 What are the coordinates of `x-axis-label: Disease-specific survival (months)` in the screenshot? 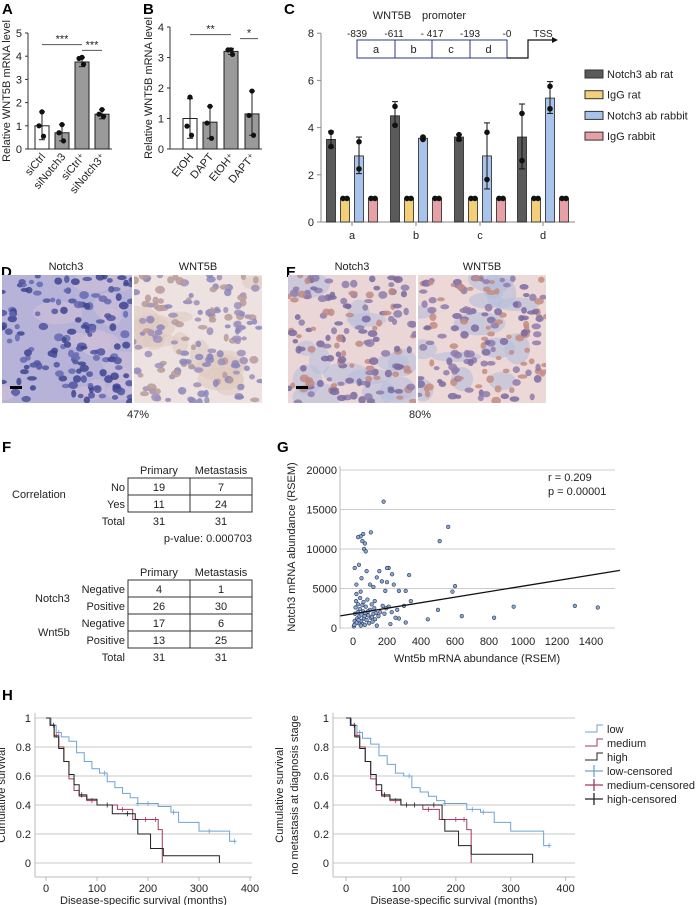 It's located at (143, 900).